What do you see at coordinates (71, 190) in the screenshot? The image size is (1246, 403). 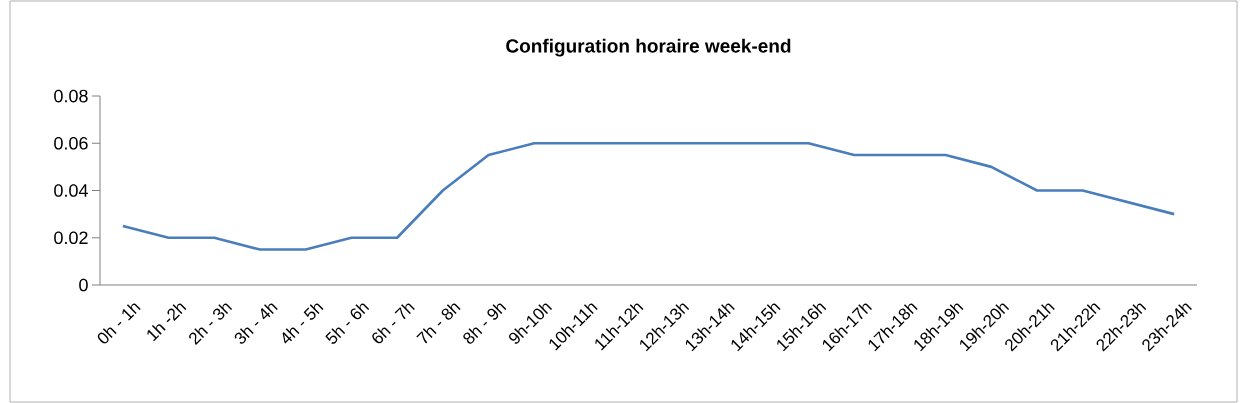 I see `y-tick-label: 0.04` at bounding box center [71, 190].